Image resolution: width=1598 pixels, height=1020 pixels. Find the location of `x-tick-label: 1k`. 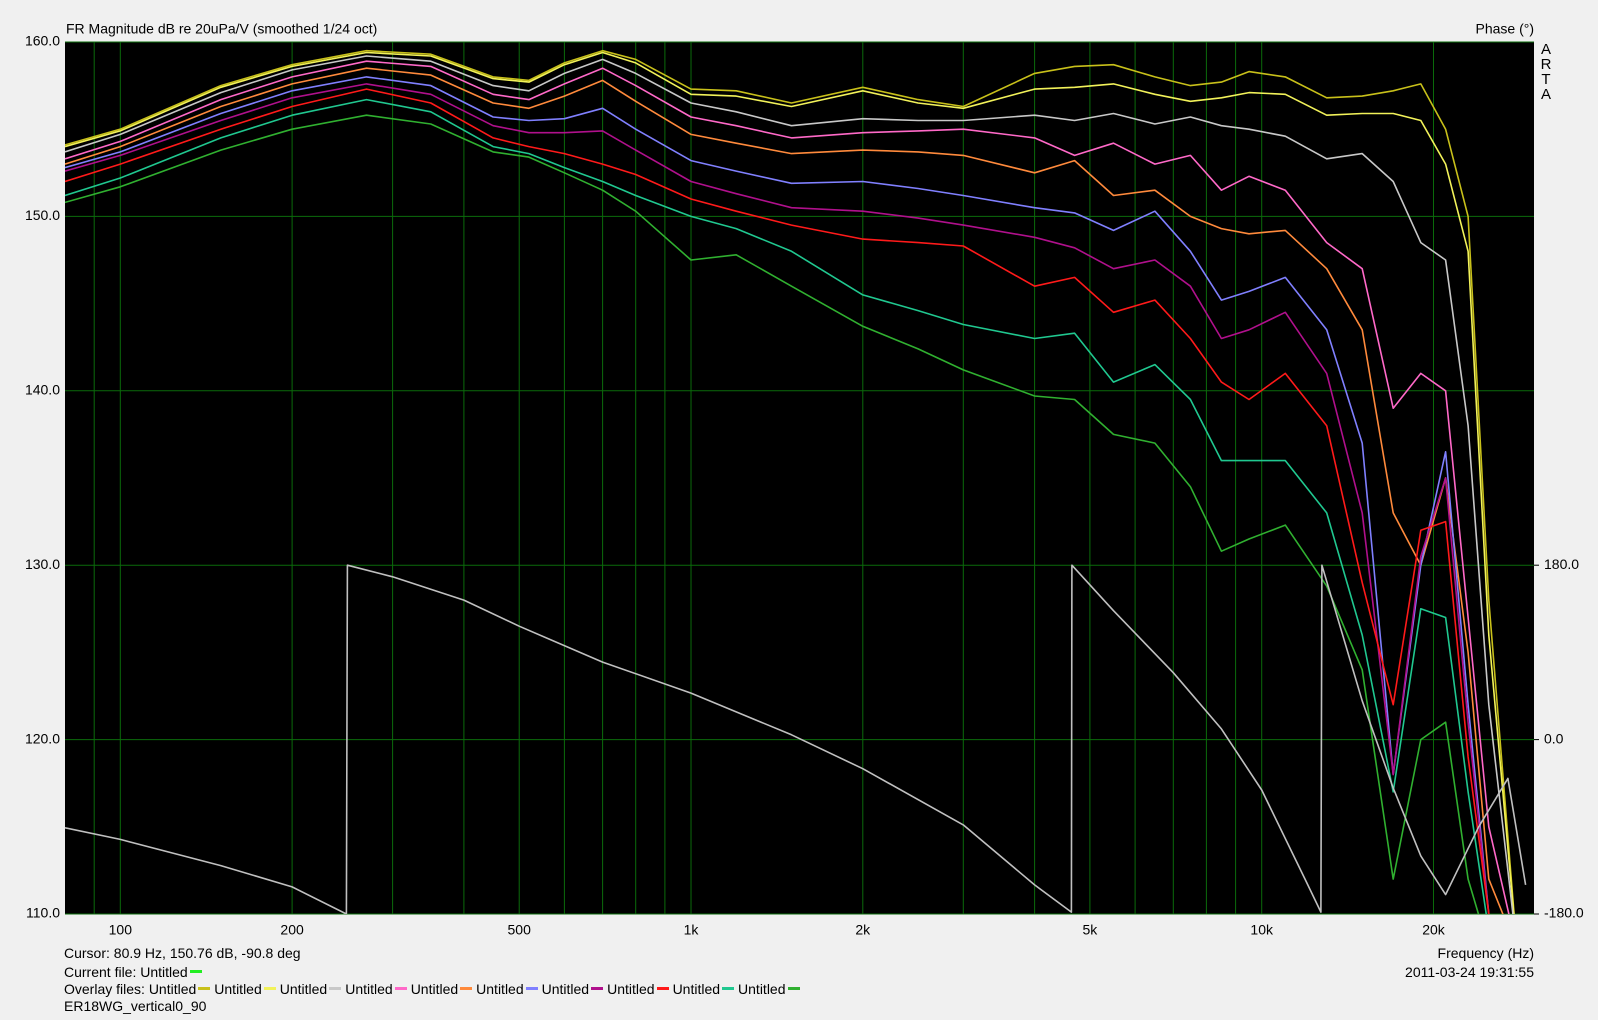

x-tick-label: 1k is located at coordinates (692, 930).